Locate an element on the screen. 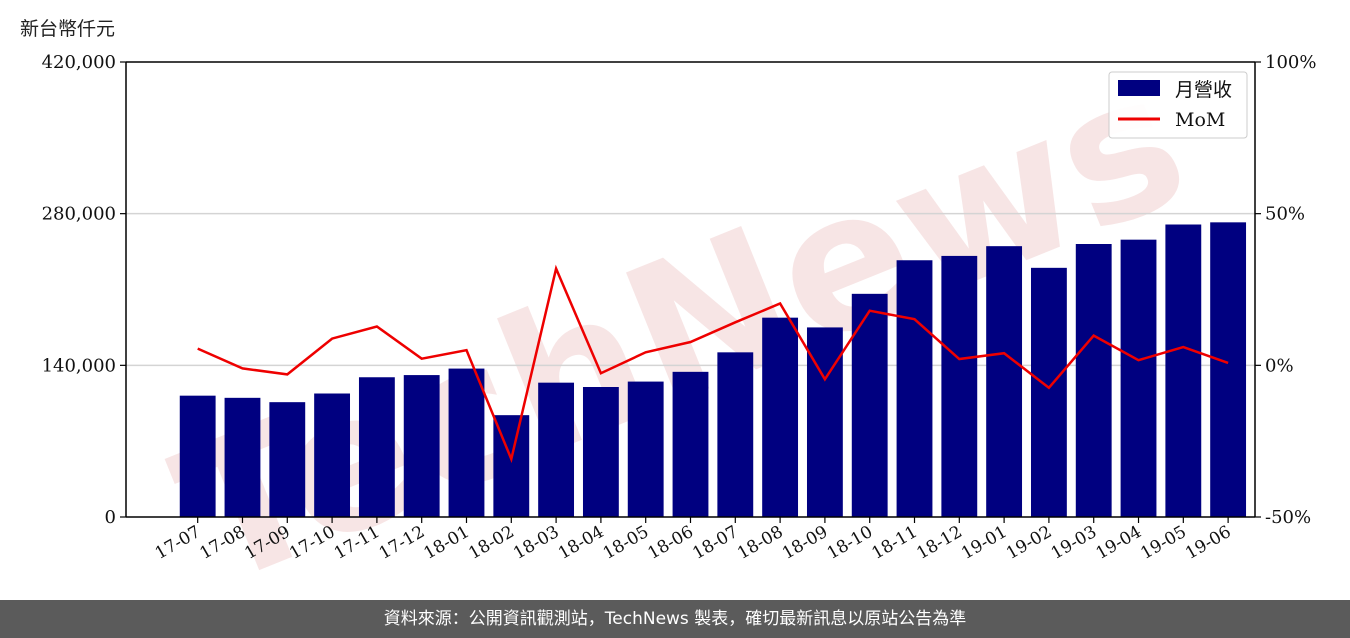  x-tick-label-19-02: 19-02 is located at coordinates (1029, 543).